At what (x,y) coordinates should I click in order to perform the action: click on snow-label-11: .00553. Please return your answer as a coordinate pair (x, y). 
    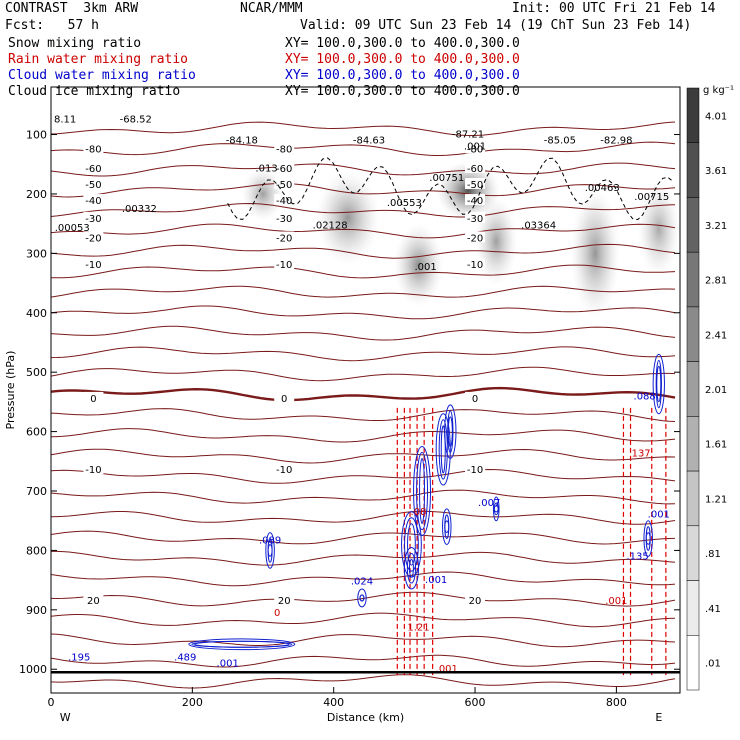
    Looking at the image, I should click on (404, 203).